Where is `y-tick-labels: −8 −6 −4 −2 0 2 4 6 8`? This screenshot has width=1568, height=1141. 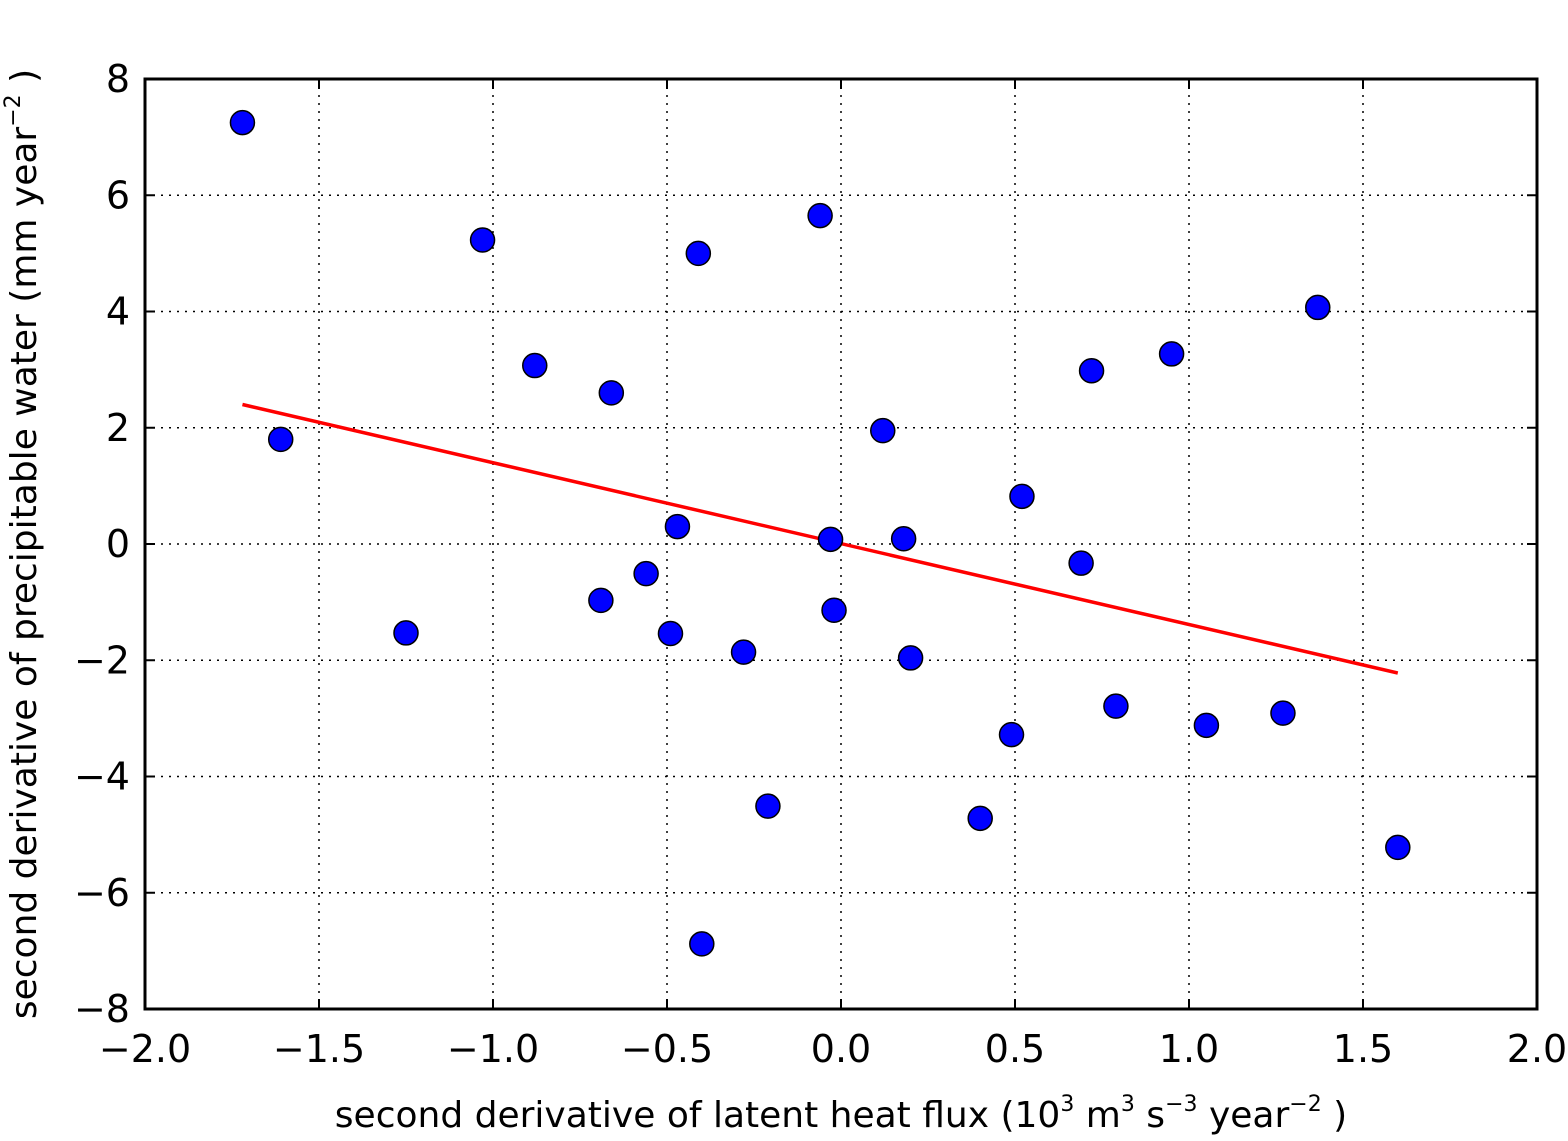 y-tick-labels: −8 −6 −4 −2 0 2 4 6 8 is located at coordinates (102, 544).